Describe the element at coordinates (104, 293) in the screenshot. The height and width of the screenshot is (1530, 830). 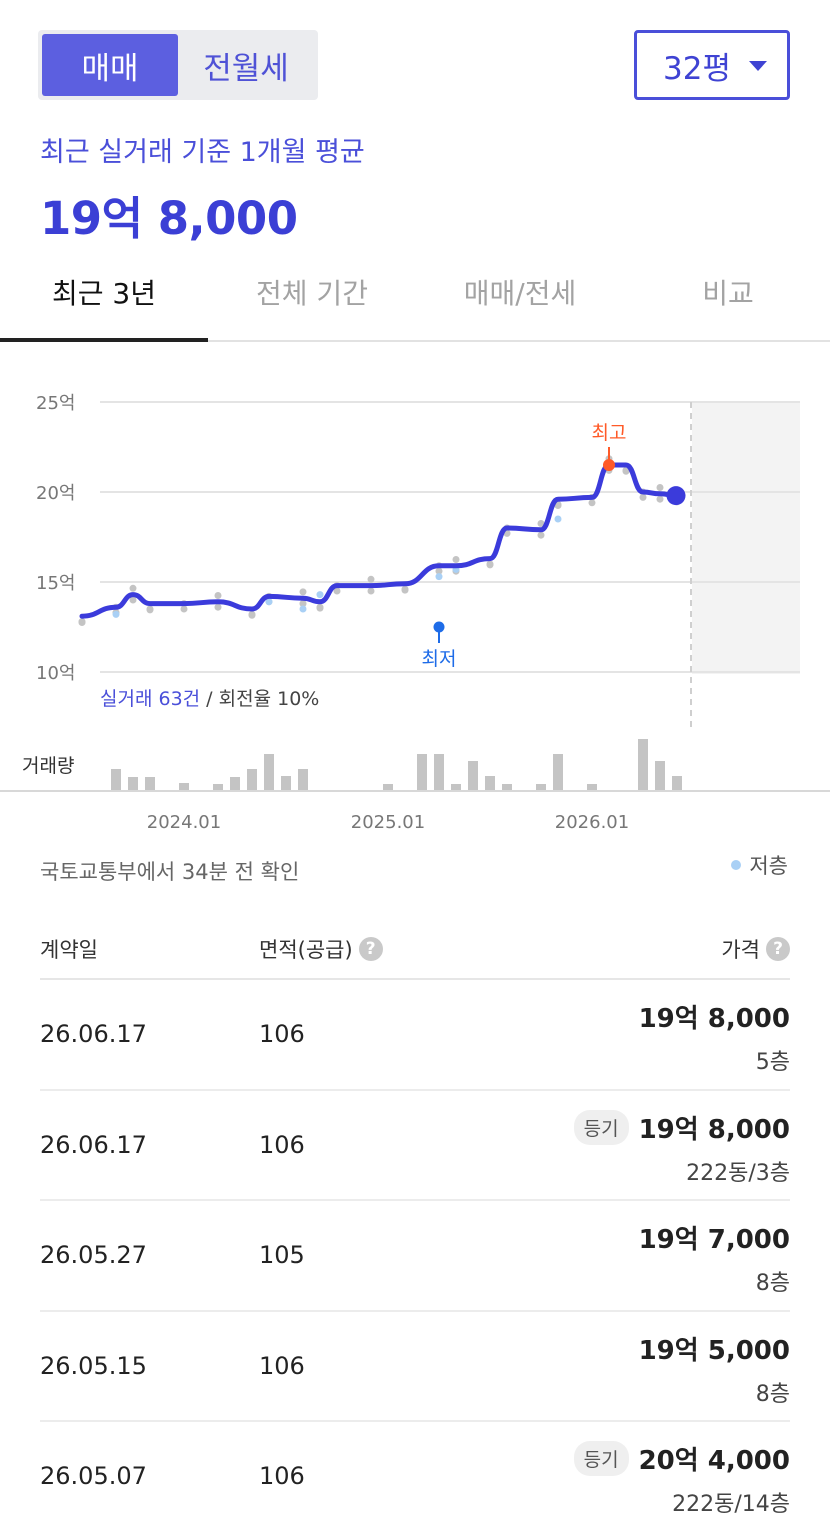
I see `tab-recent-3-years: 최근 3년` at that location.